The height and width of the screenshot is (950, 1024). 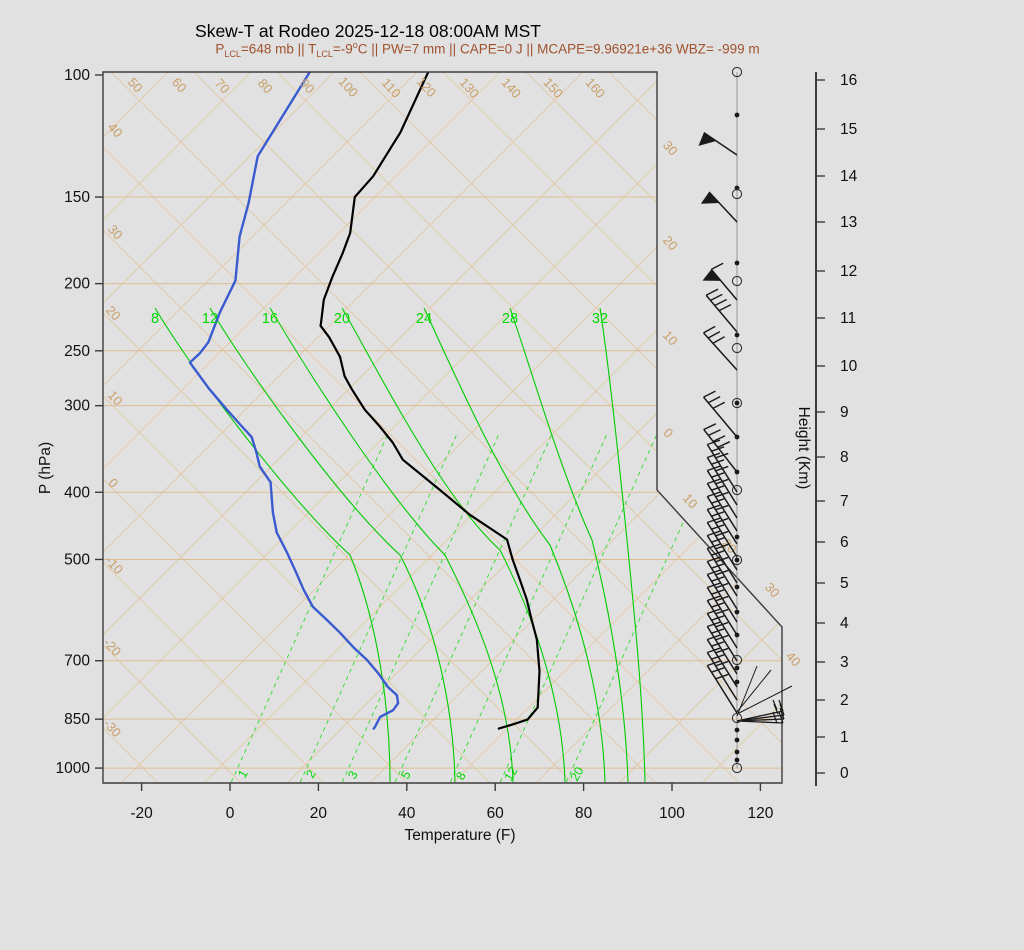 What do you see at coordinates (278, 49) in the screenshot?
I see `subtitle-mid1: =648 mb || T` at bounding box center [278, 49].